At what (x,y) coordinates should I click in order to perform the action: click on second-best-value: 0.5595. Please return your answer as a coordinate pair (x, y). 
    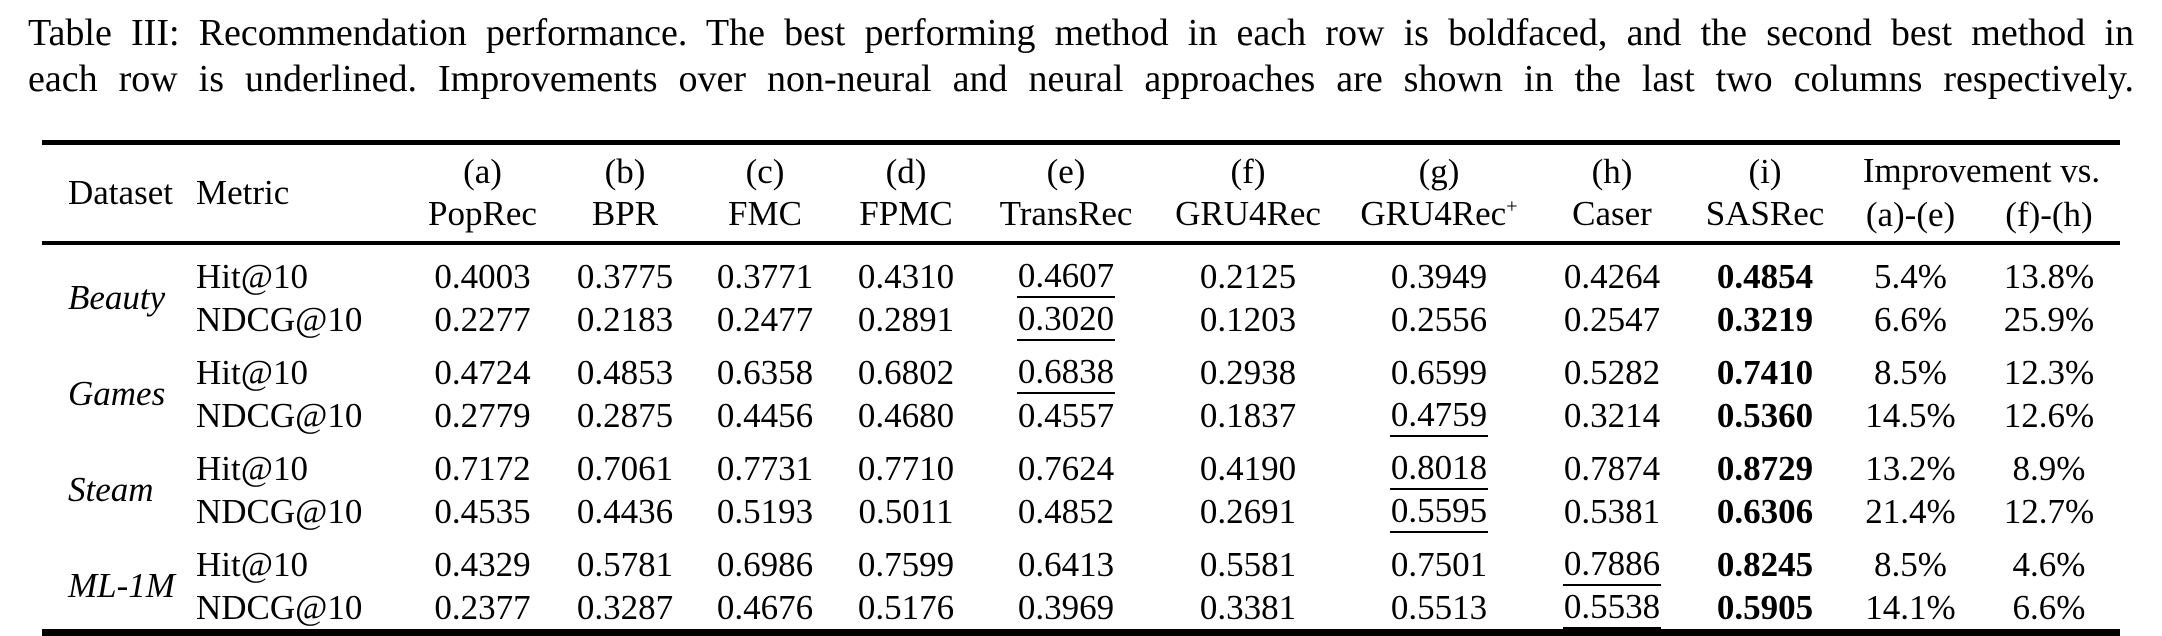
    Looking at the image, I should click on (1439, 512).